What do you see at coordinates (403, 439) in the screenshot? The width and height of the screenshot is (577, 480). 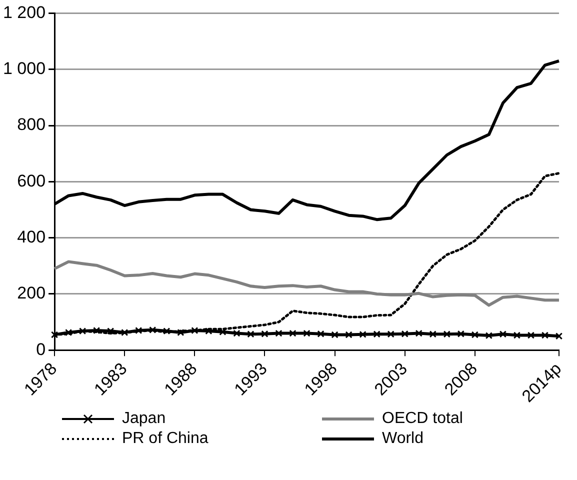 I see `legend-label: World` at bounding box center [403, 439].